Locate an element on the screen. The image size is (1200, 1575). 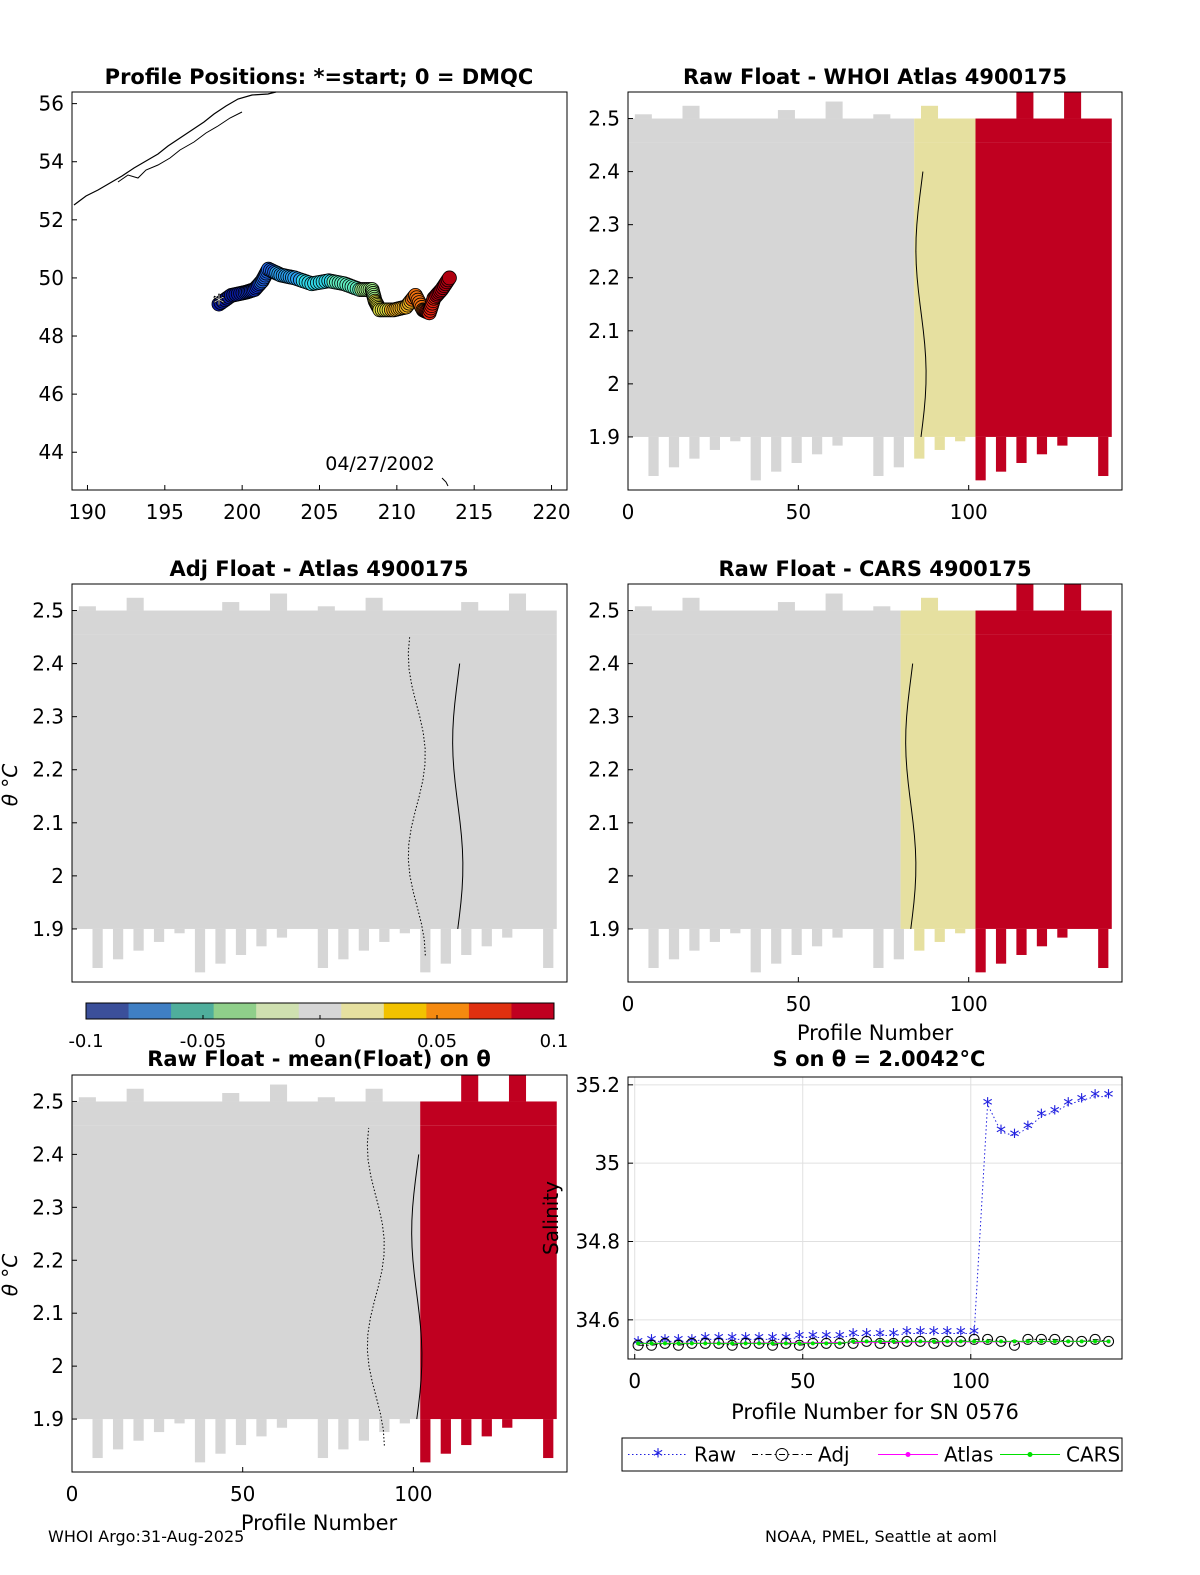
y-tick-label: 2.2 is located at coordinates (604, 770).